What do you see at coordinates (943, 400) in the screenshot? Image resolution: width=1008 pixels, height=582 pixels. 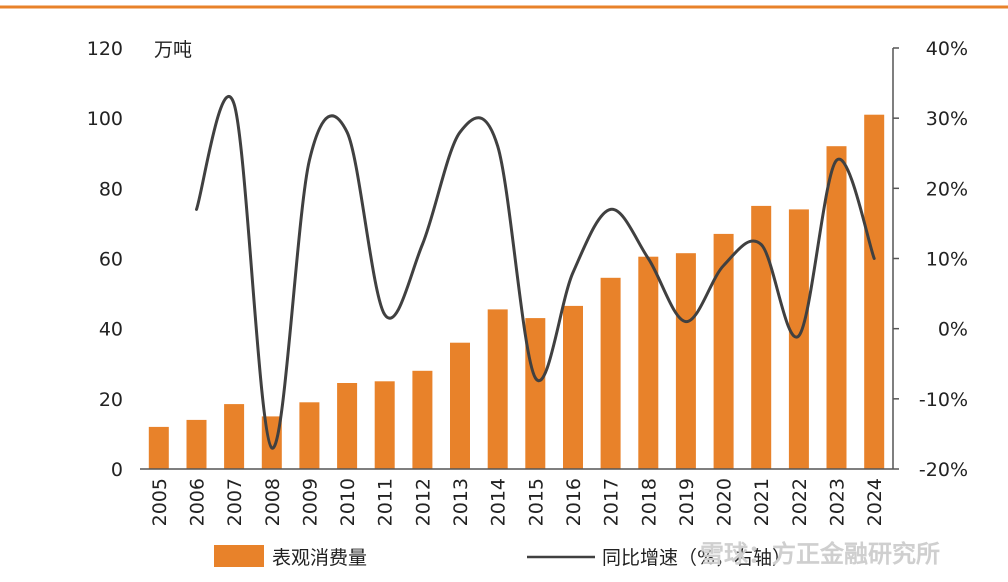 I see `right-tick-label: -10%` at bounding box center [943, 400].